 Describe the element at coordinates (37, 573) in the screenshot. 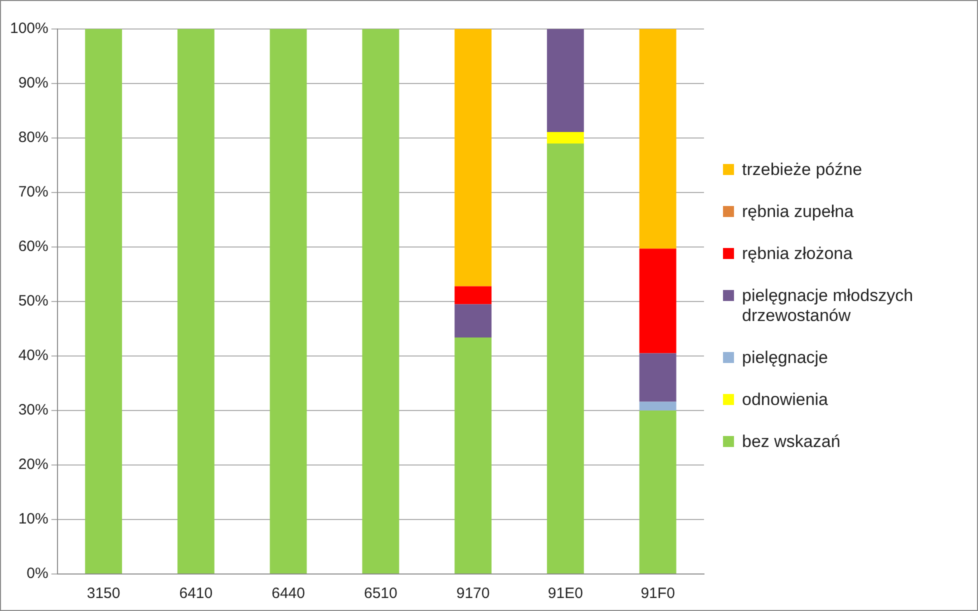

I see `y-tick-label: 0%` at that location.